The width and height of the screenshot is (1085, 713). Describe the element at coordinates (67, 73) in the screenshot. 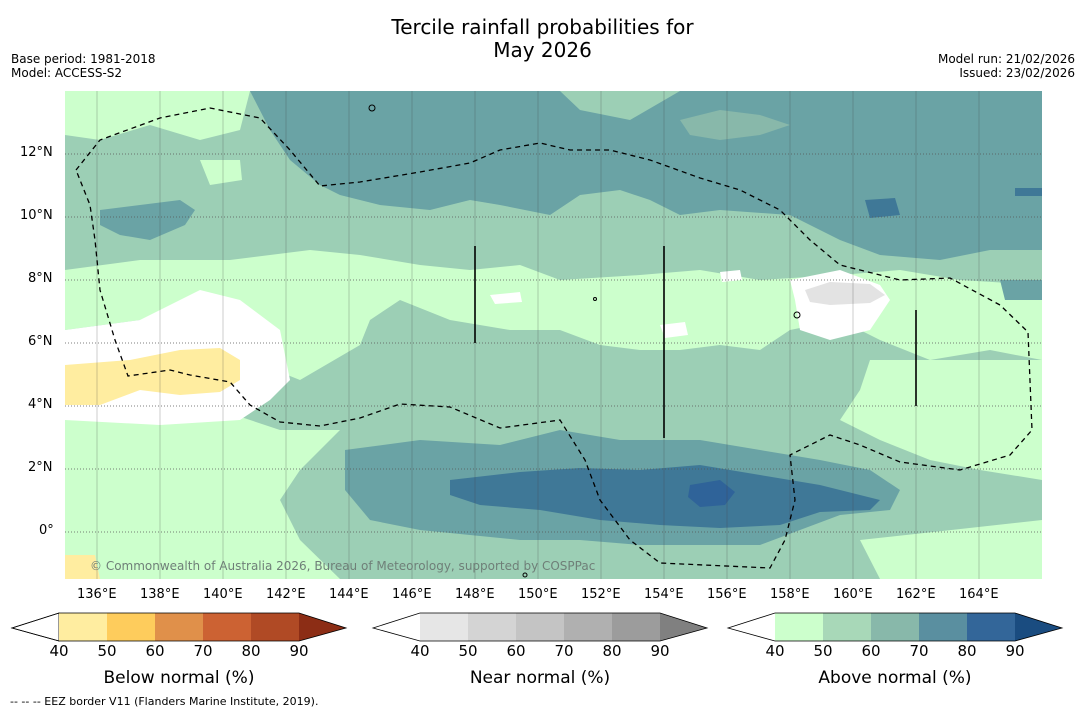

I see `model-name: Model: ACCESS-S2` at that location.